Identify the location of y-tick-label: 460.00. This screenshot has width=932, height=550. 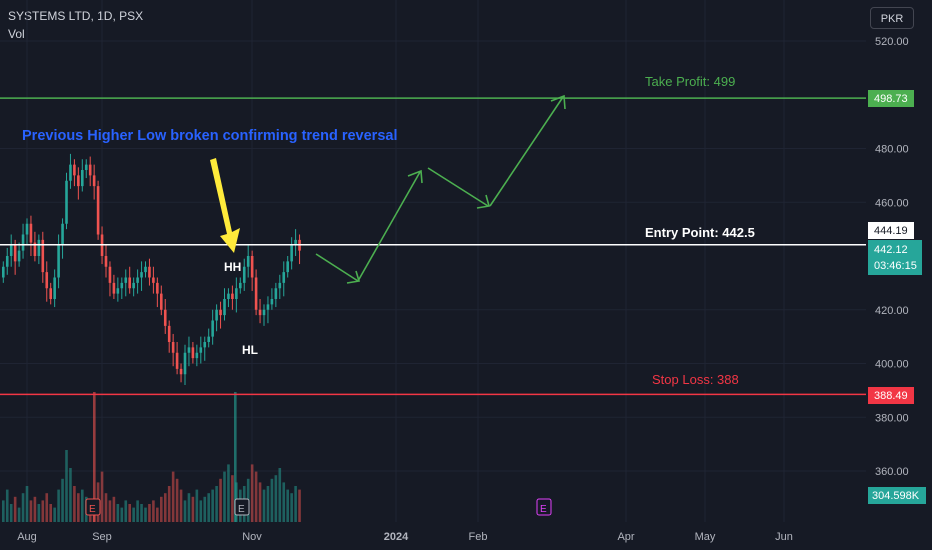
(892, 203).